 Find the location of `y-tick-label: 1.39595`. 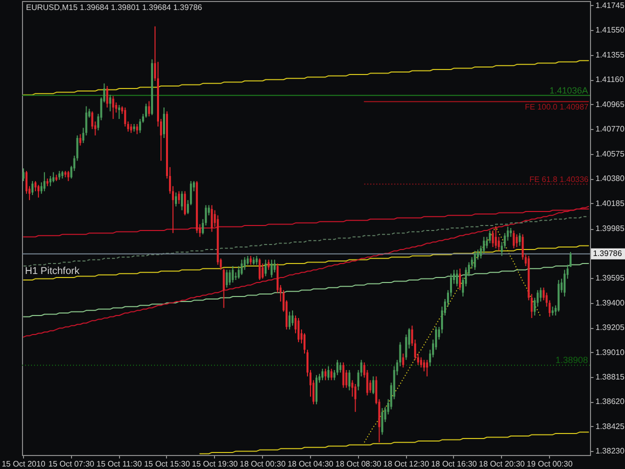

y-tick-label: 1.39595 is located at coordinates (610, 278).